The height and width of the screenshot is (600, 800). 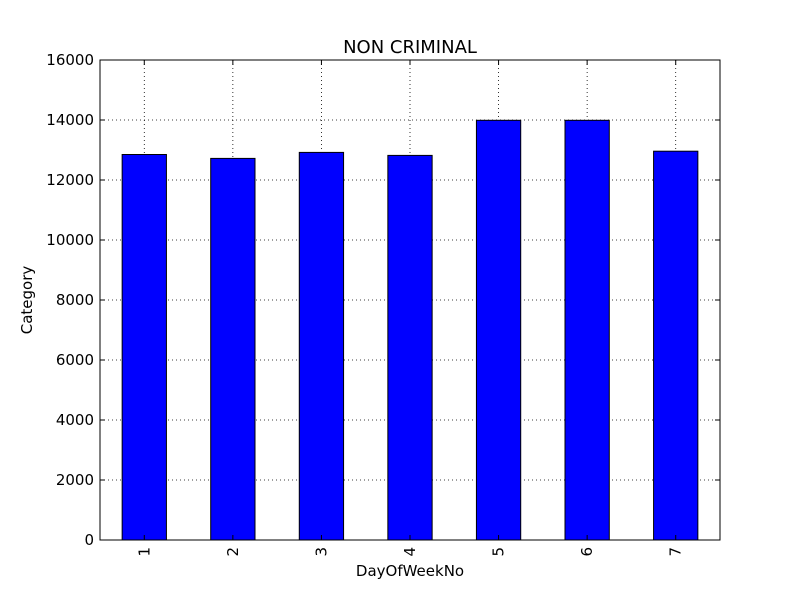 I want to click on y-axis-label: Category, so click(x=27, y=300).